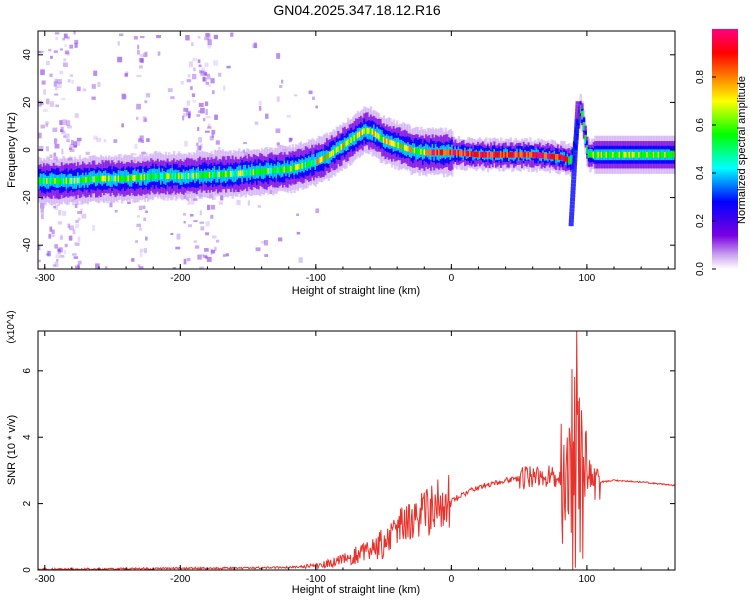 The height and width of the screenshot is (600, 750). What do you see at coordinates (27, 55) in the screenshot?
I see `y-tick-label: 40` at bounding box center [27, 55].